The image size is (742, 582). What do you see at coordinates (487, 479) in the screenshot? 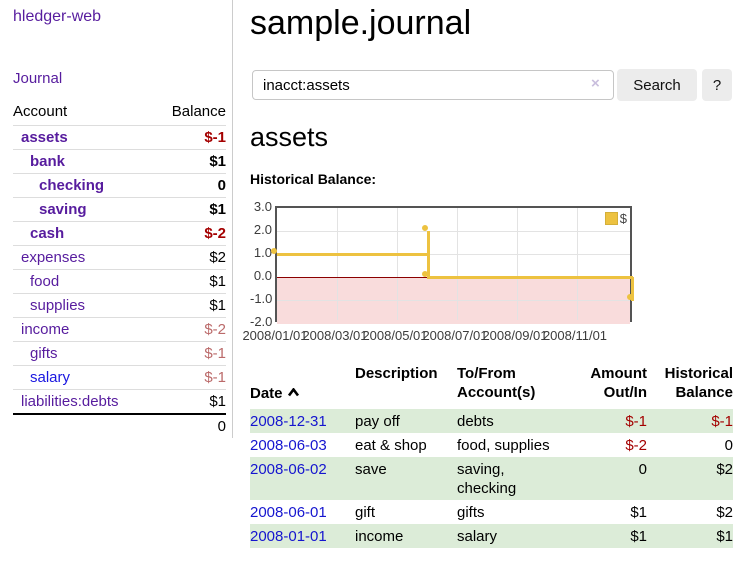
I see `transaction-accounts: saving, checking` at bounding box center [487, 479].